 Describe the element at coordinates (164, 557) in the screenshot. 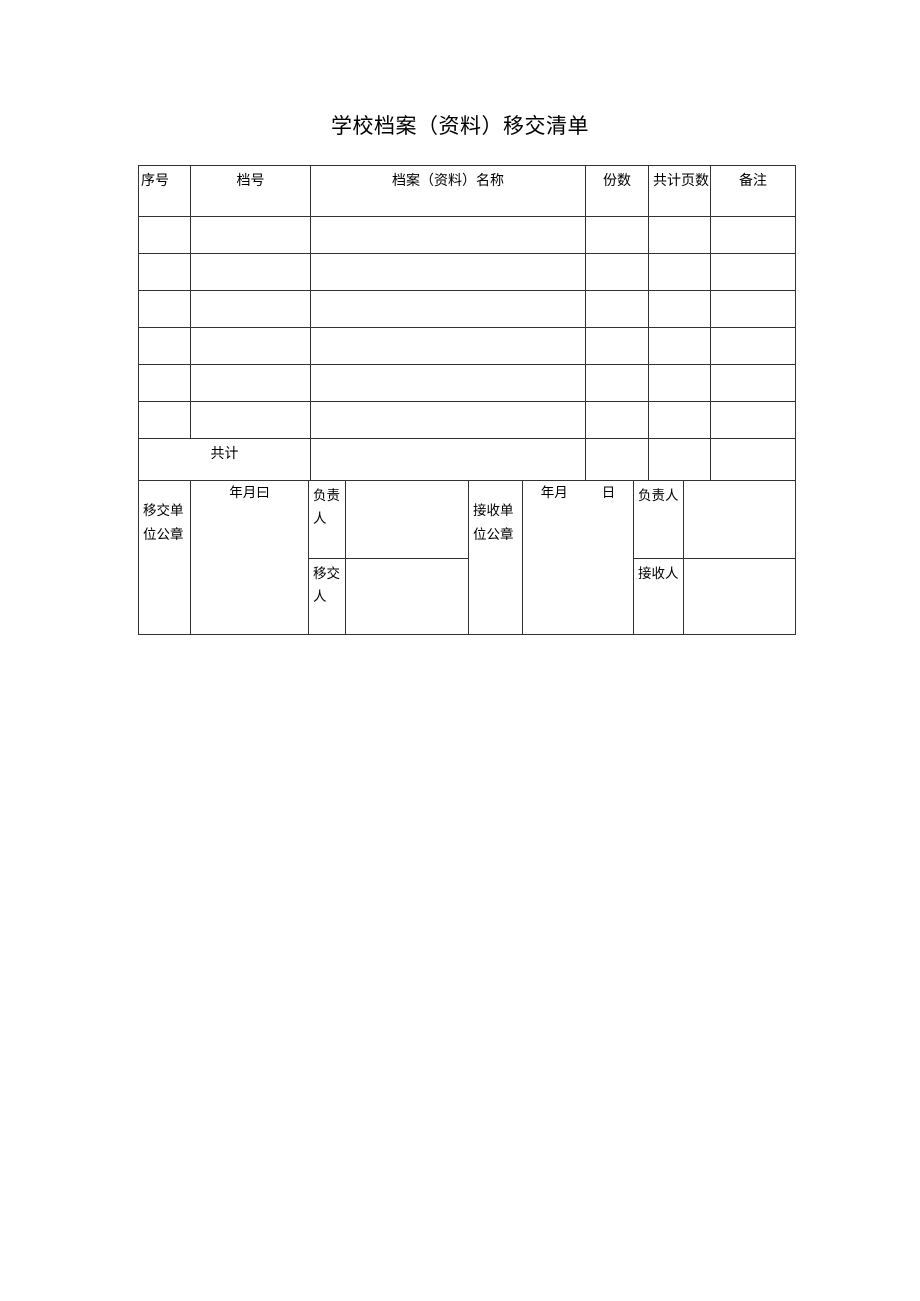

I see `transfer-stamp-label: 移交单位公章` at that location.